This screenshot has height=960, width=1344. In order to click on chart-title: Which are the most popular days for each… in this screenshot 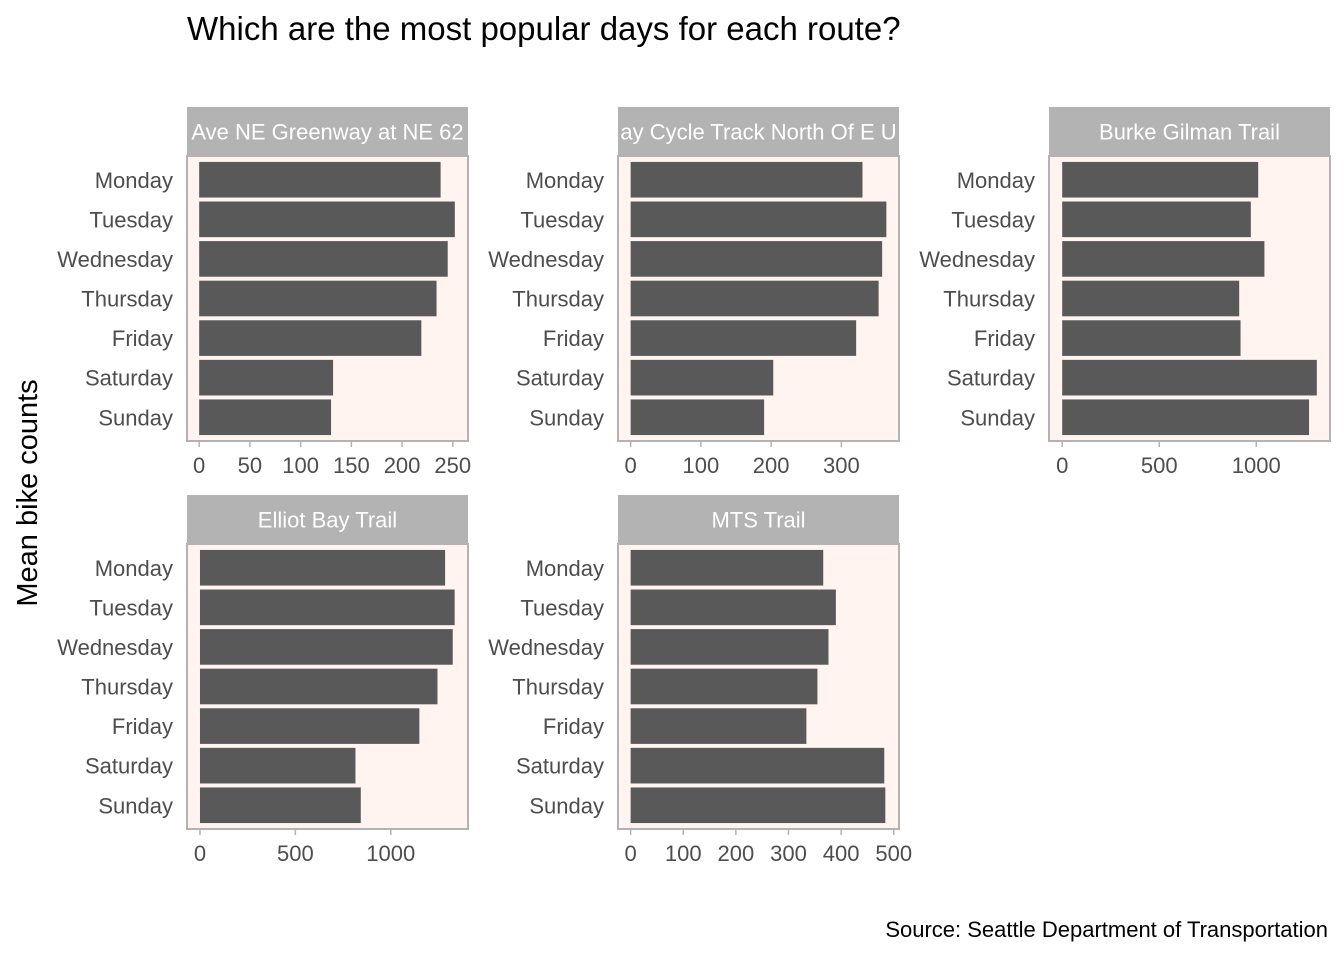, I will do `click(544, 28)`.